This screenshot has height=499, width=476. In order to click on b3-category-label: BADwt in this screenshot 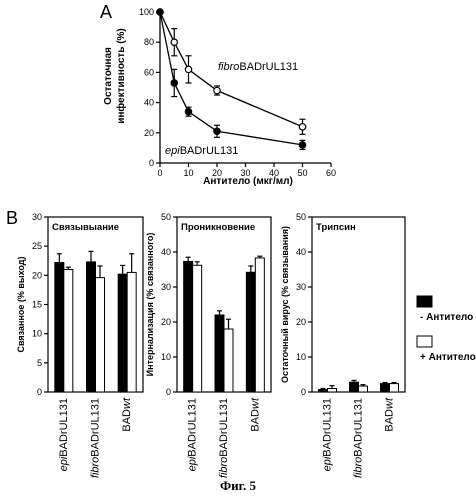, I will do `click(390, 414)`.